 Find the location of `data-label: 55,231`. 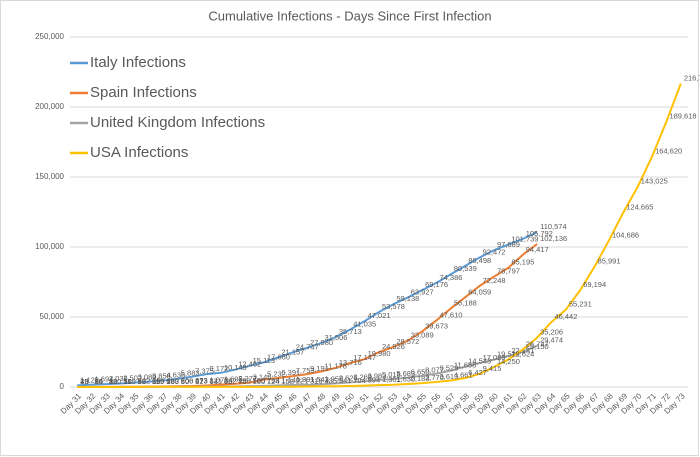

data-label: 55,231 is located at coordinates (580, 304).